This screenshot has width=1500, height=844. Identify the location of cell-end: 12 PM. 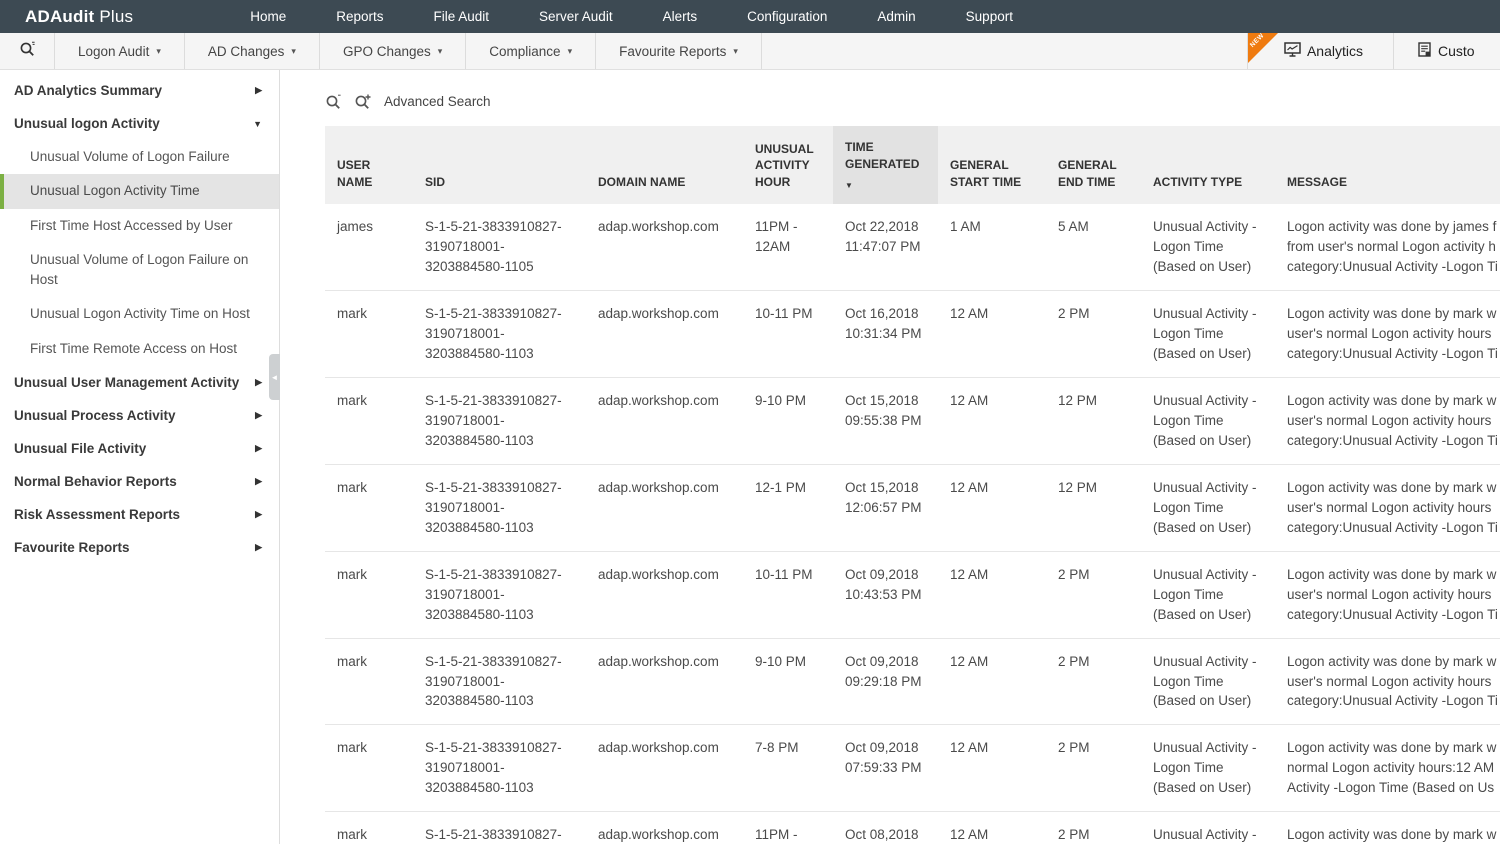
(1093, 420).